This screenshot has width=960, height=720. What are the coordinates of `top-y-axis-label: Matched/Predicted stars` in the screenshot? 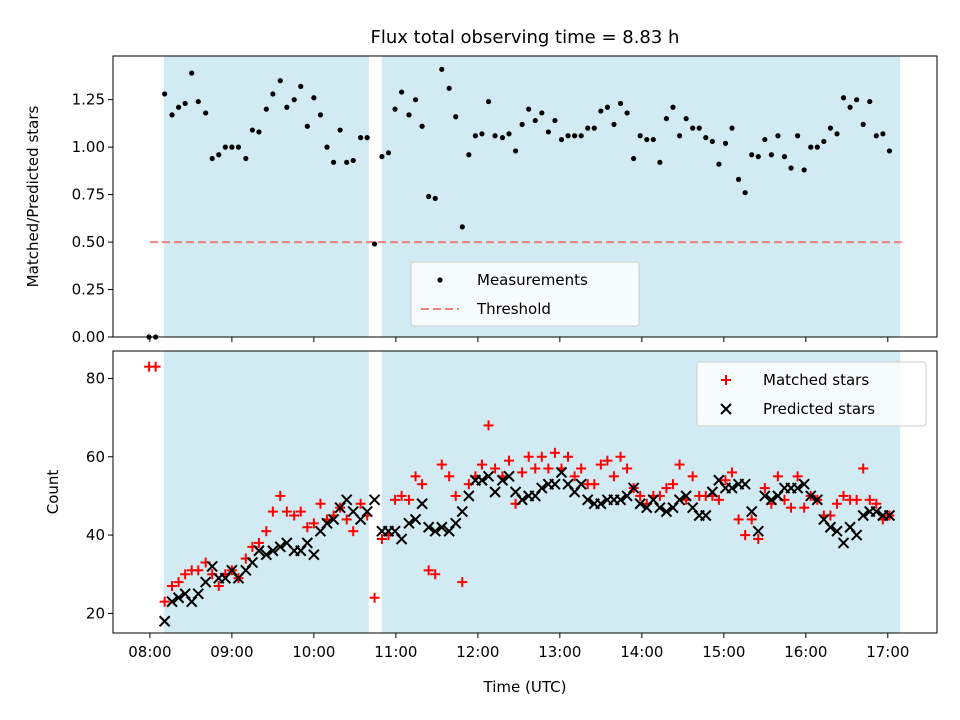 It's located at (33, 197).